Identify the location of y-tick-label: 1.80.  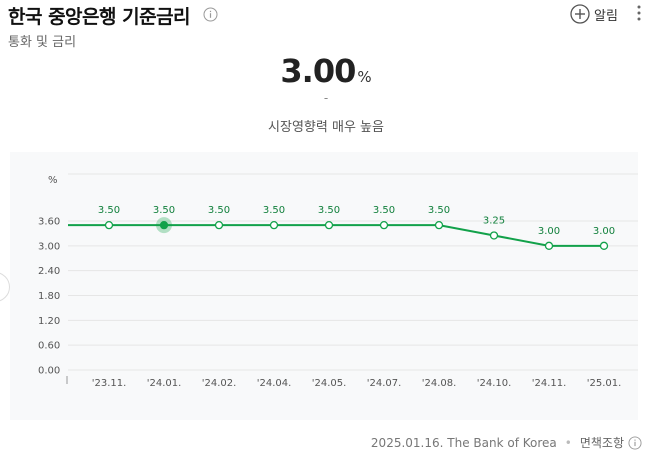
(49, 296).